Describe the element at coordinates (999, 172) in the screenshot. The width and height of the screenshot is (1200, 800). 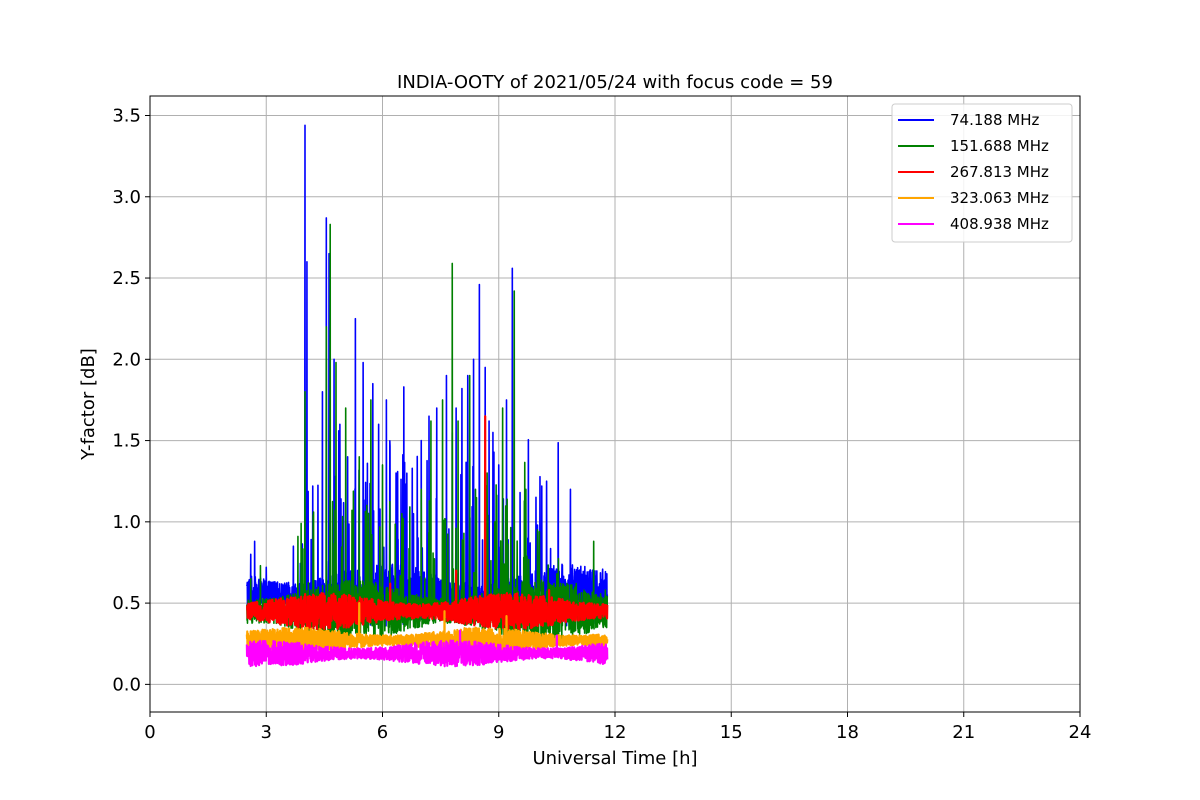
I see `legend-label-2: 267.813 MHz` at that location.